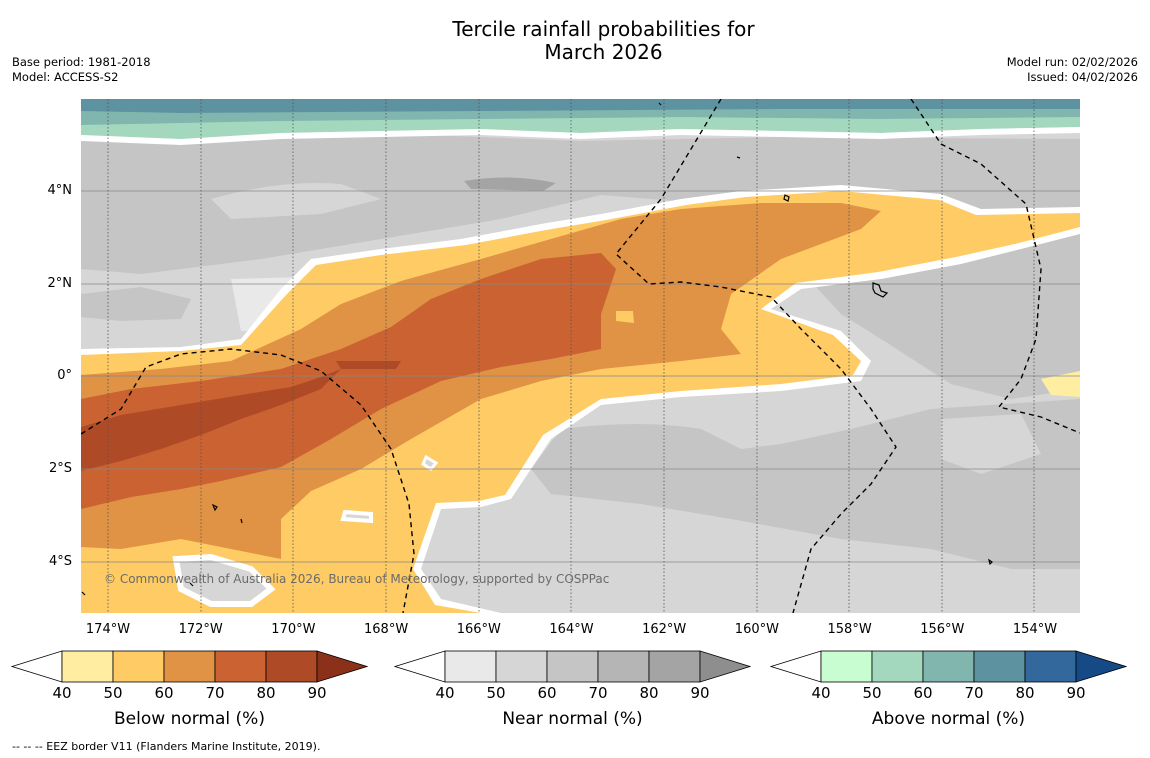 This screenshot has height=758, width=1150. Describe the element at coordinates (664, 629) in the screenshot. I see `lon-tick-label: 162°W` at that location.